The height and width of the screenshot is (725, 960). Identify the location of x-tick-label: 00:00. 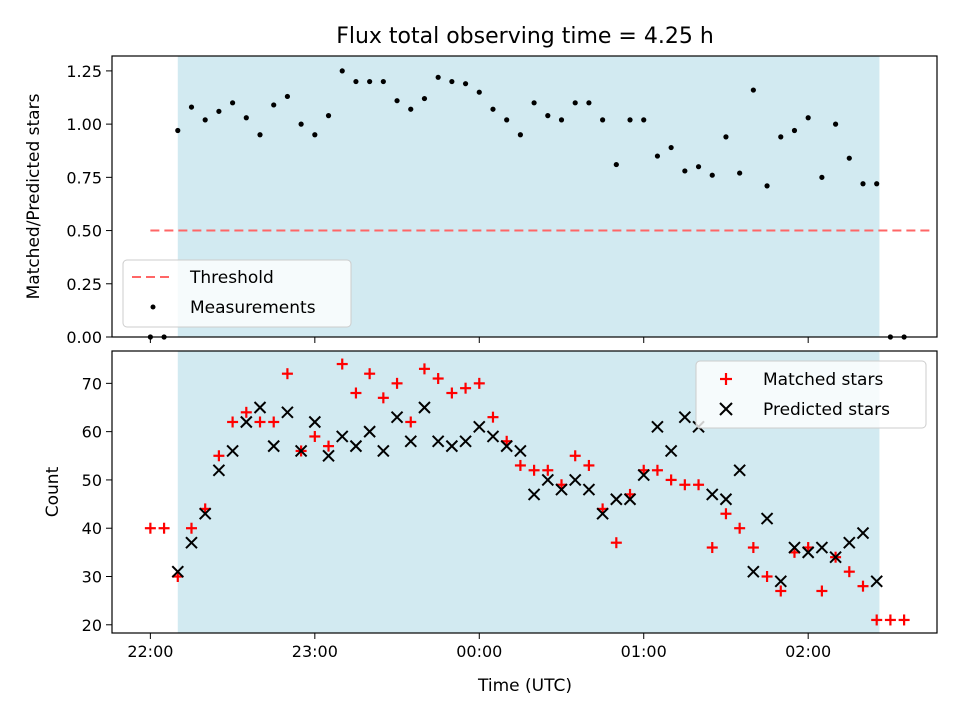
(479, 651).